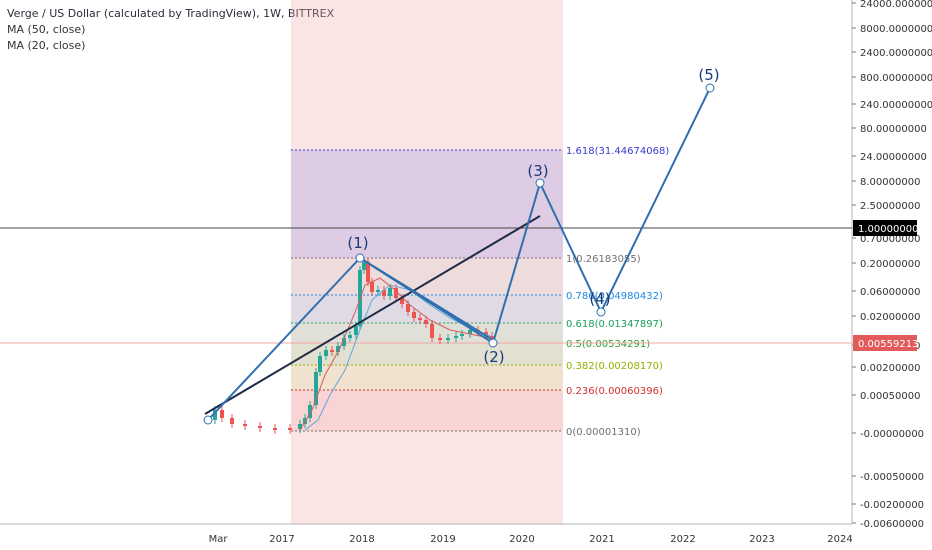 The width and height of the screenshot is (932, 550). I want to click on fib-label: 0.786(0.04980432), so click(614, 296).